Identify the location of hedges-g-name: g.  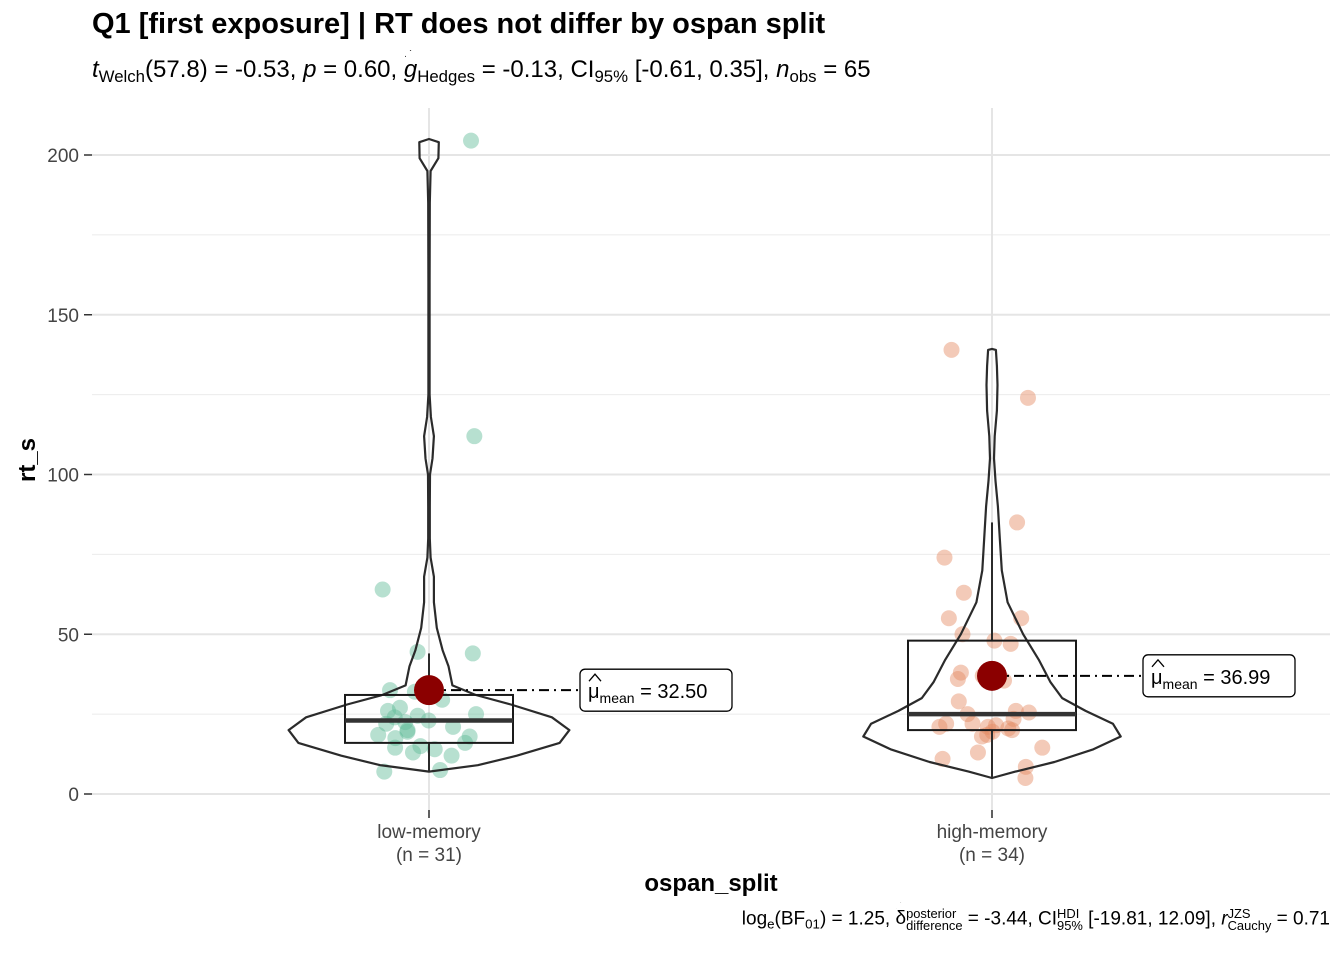
(410, 69).